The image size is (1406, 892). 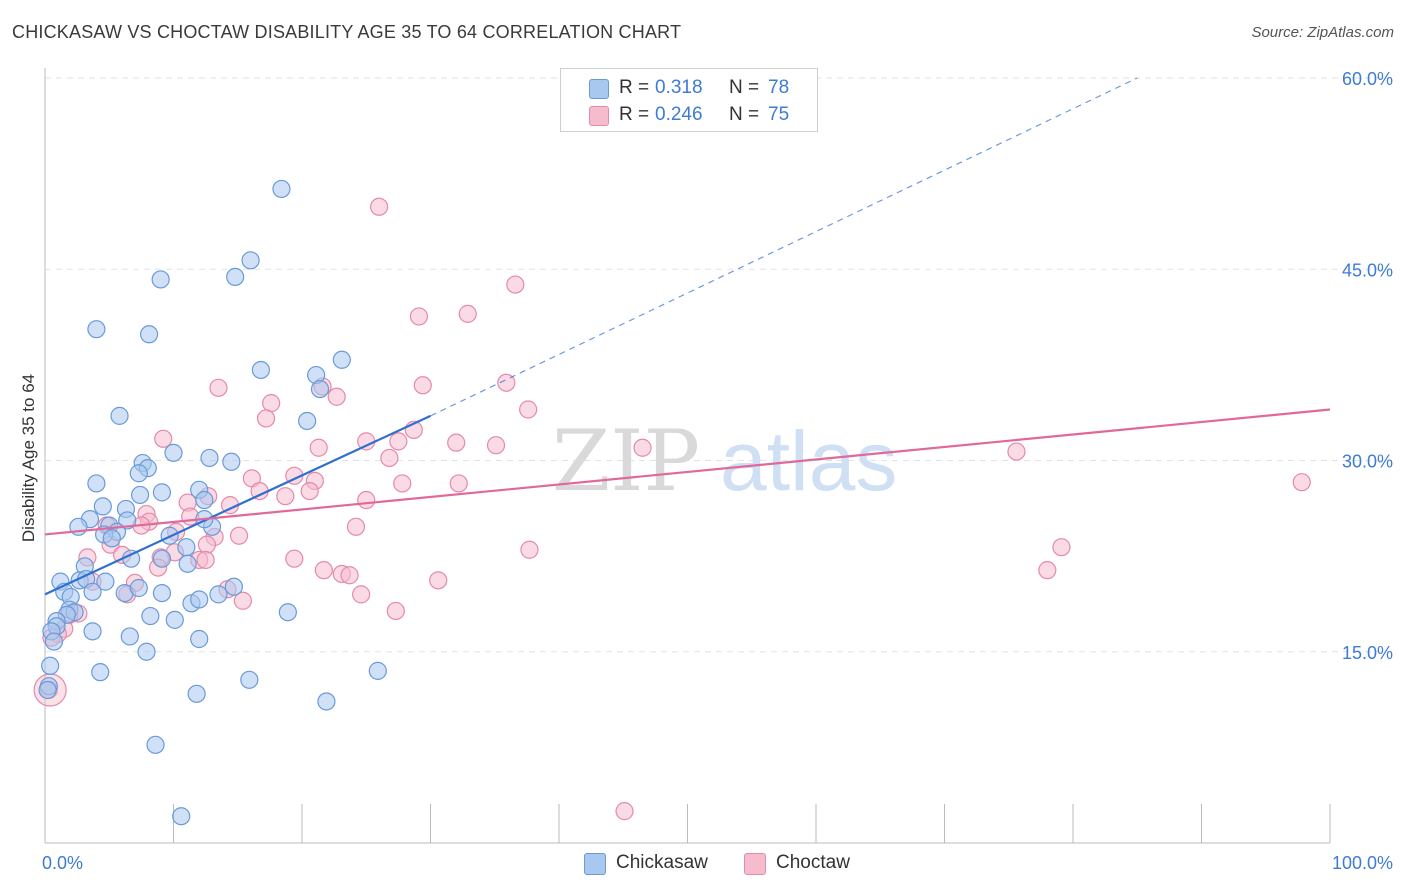 What do you see at coordinates (1367, 462) in the screenshot?
I see `y-tick-label: 30.0%` at bounding box center [1367, 462].